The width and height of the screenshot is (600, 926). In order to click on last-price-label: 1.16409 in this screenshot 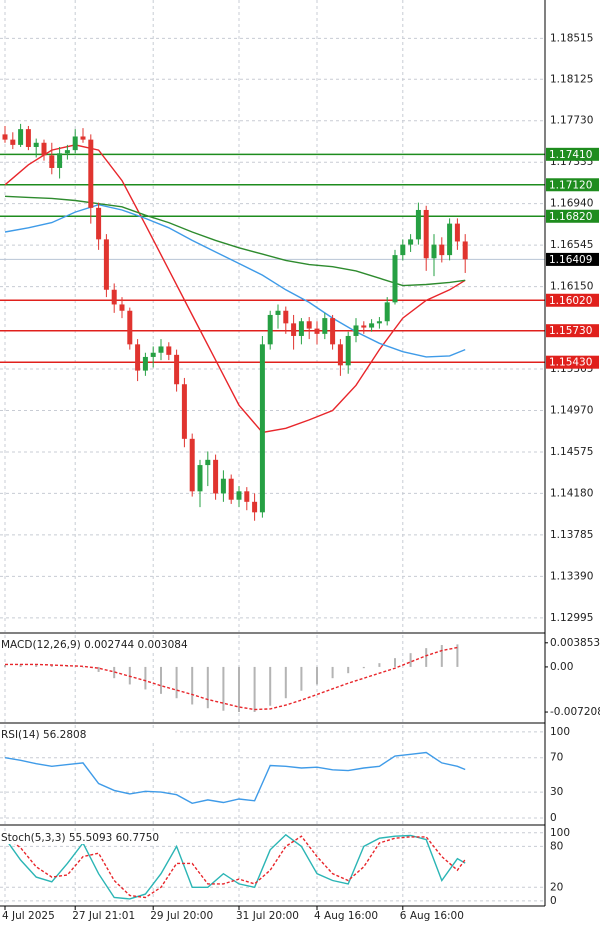, I will do `click(570, 260)`.